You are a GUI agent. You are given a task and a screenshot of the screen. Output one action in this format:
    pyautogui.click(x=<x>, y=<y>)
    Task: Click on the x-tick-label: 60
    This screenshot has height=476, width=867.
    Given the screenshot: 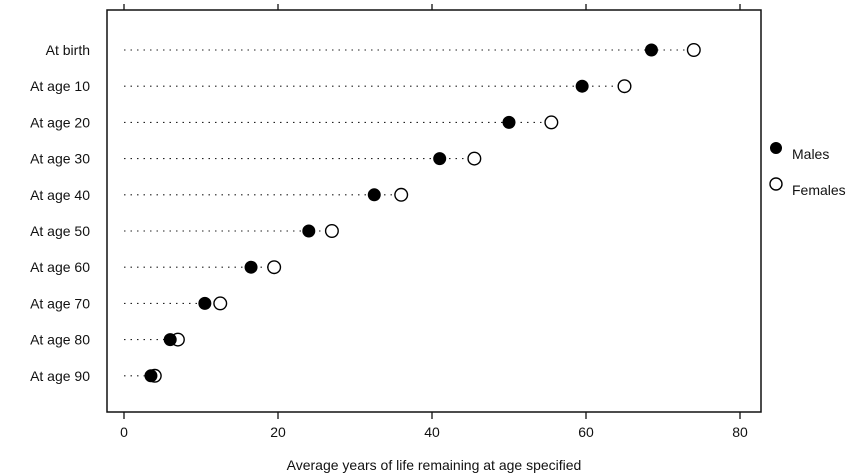 What is the action you would take?
    pyautogui.click(x=586, y=432)
    